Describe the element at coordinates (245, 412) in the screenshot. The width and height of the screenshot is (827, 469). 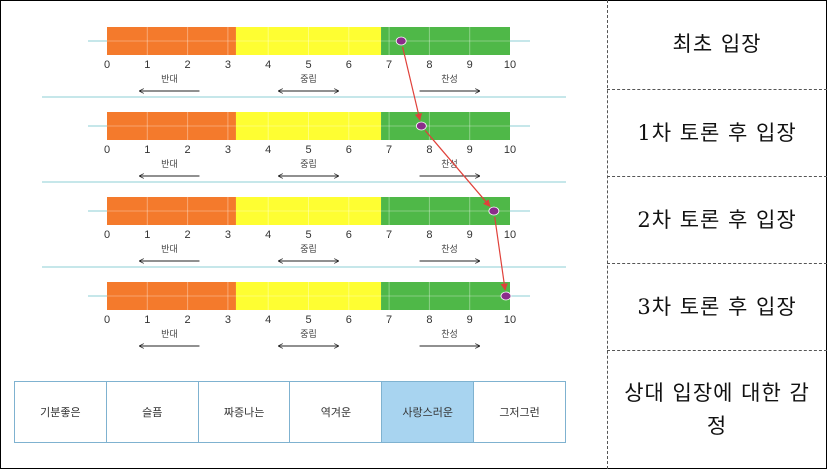
I see `emotion-option: 짜증나는` at that location.